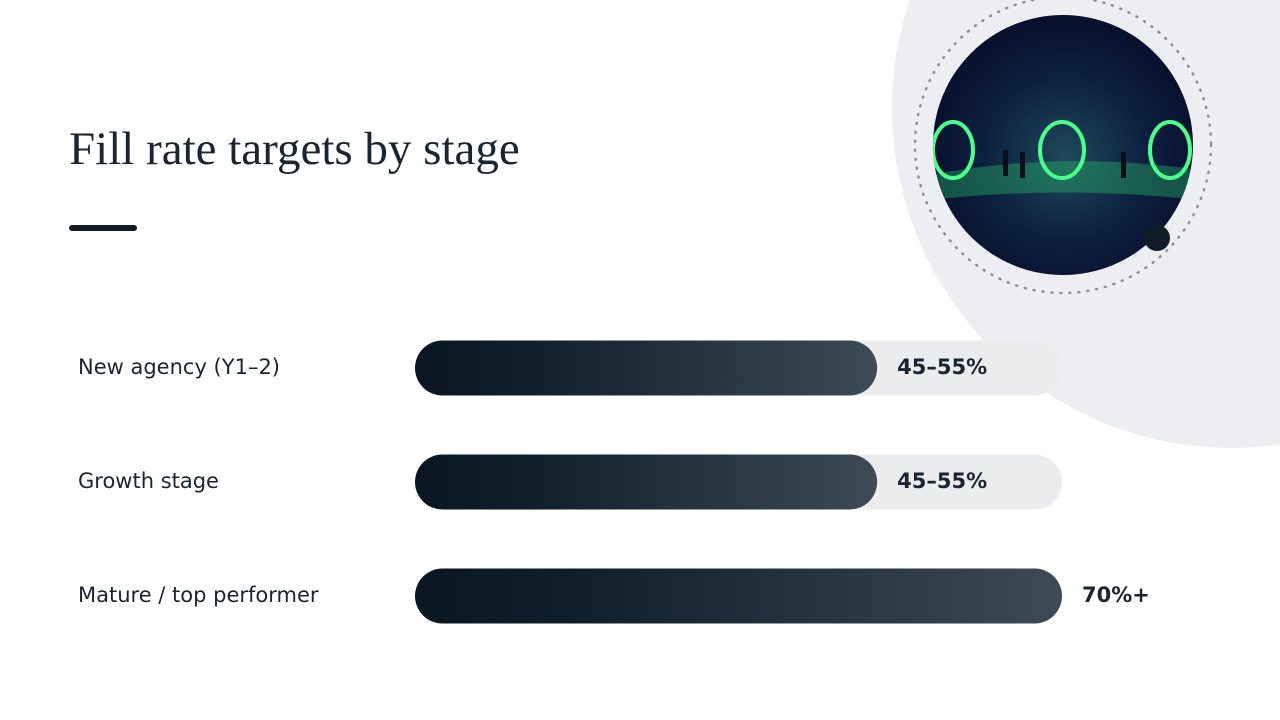 The width and height of the screenshot is (1280, 720). Describe the element at coordinates (294, 149) in the screenshot. I see `chart-title: Fill rate targets by stage` at that location.